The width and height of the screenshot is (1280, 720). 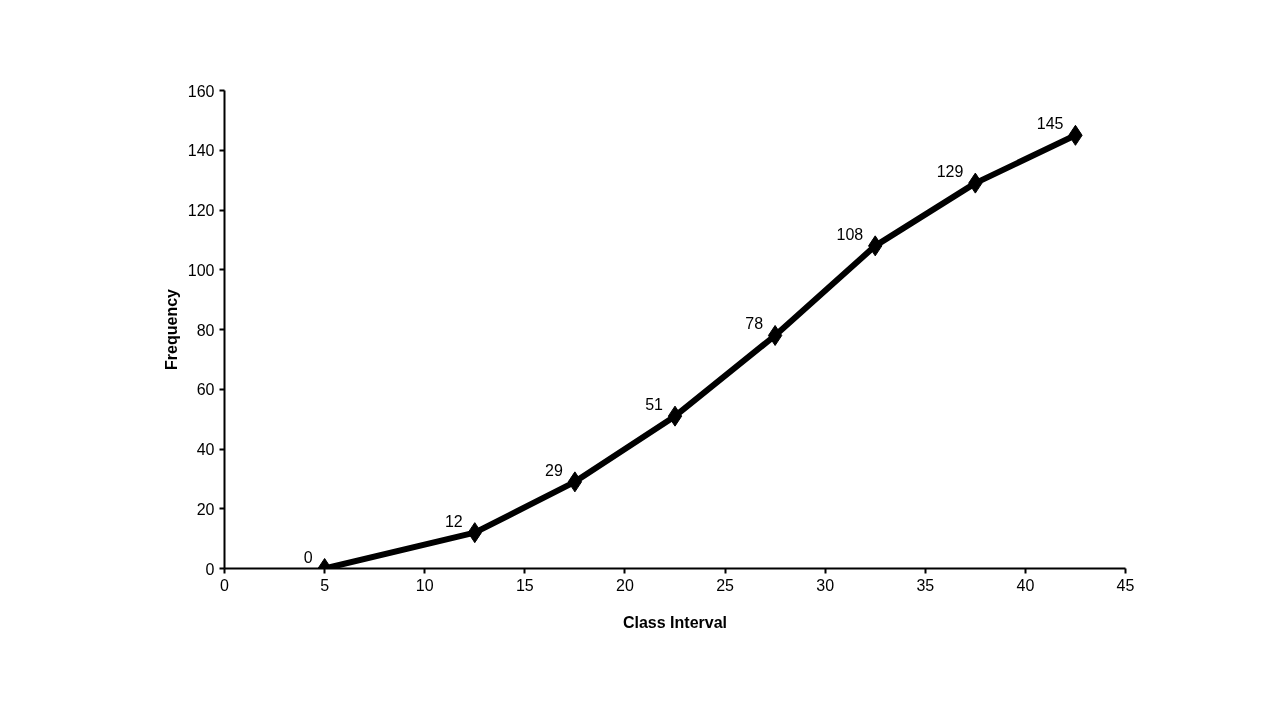 What do you see at coordinates (654, 405) in the screenshot?
I see `data-label: 51` at bounding box center [654, 405].